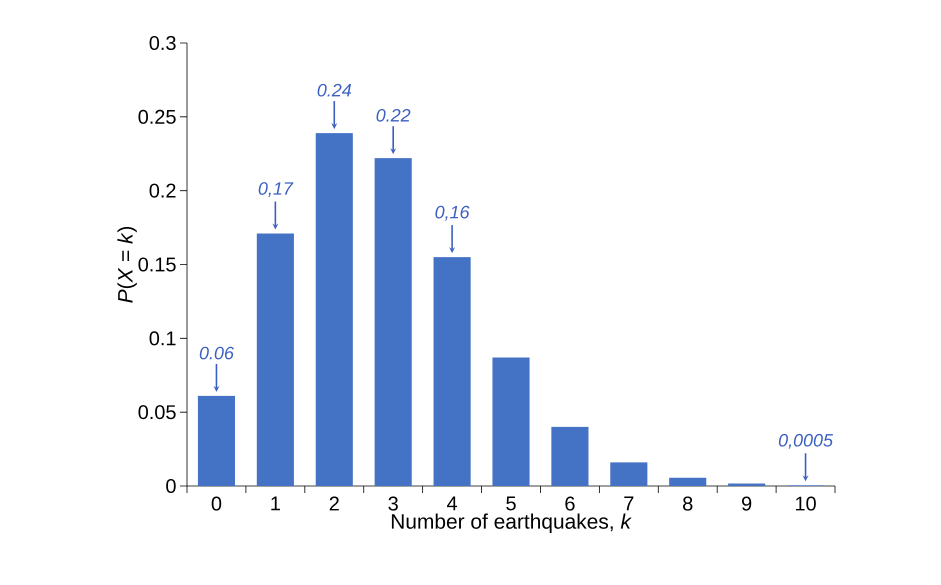 The width and height of the screenshot is (941, 585). What do you see at coordinates (275, 503) in the screenshot?
I see `x-tick-label: 1` at bounding box center [275, 503].